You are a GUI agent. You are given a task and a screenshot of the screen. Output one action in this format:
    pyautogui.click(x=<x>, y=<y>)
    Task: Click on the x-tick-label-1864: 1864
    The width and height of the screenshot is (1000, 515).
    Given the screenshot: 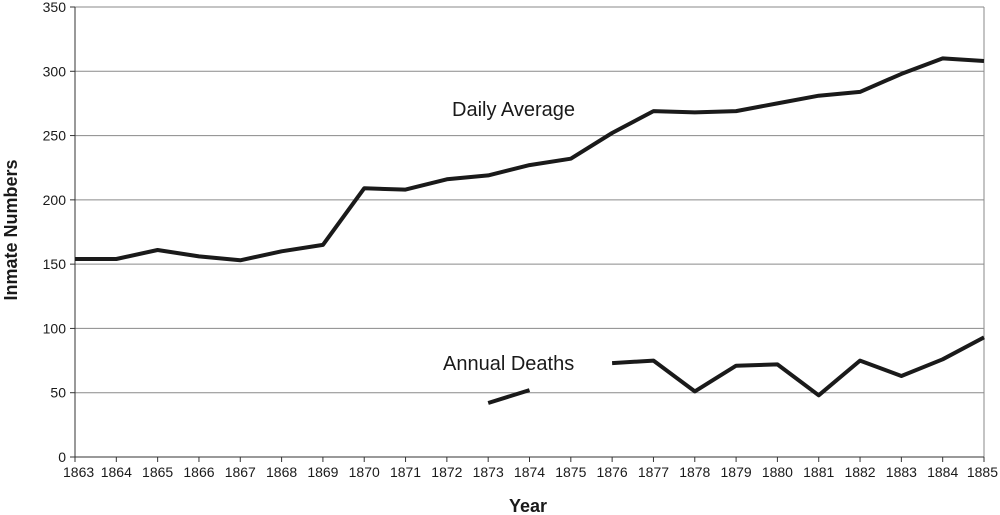 What is the action you would take?
    pyautogui.click(x=116, y=472)
    